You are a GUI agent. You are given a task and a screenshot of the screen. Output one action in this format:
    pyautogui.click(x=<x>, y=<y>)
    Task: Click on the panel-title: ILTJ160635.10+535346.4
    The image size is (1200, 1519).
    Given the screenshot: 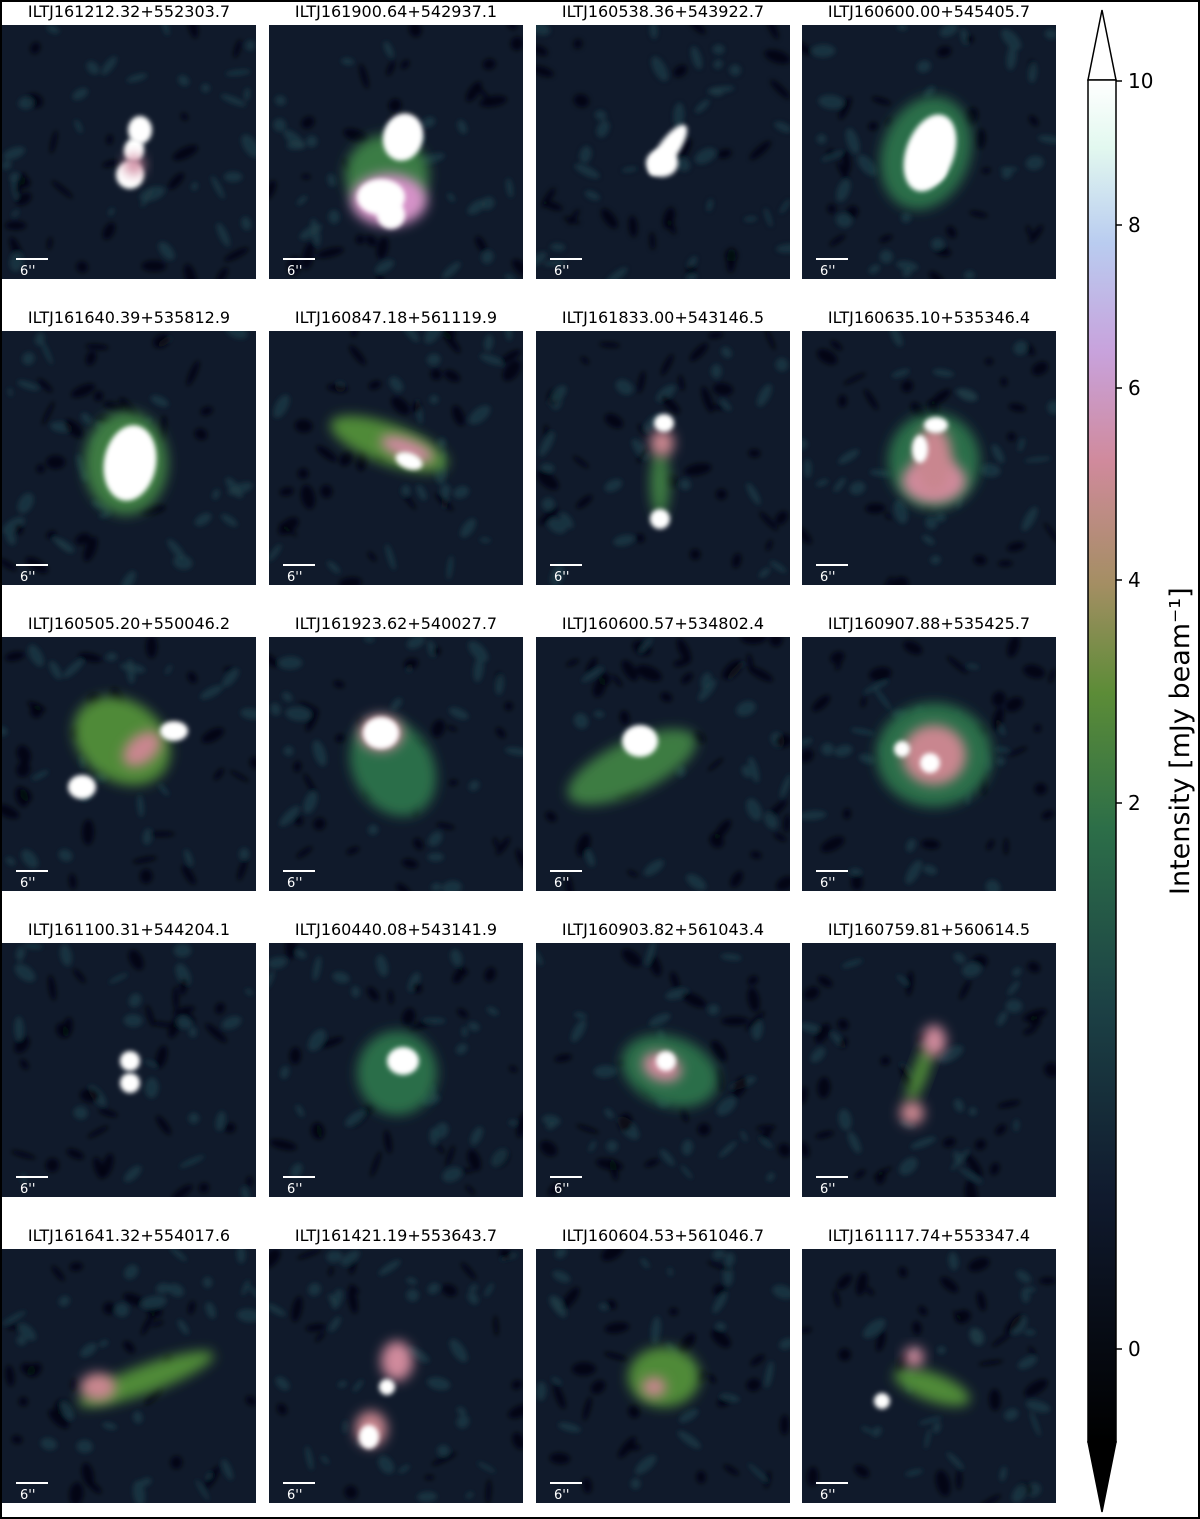 What is the action you would take?
    pyautogui.click(x=929, y=317)
    